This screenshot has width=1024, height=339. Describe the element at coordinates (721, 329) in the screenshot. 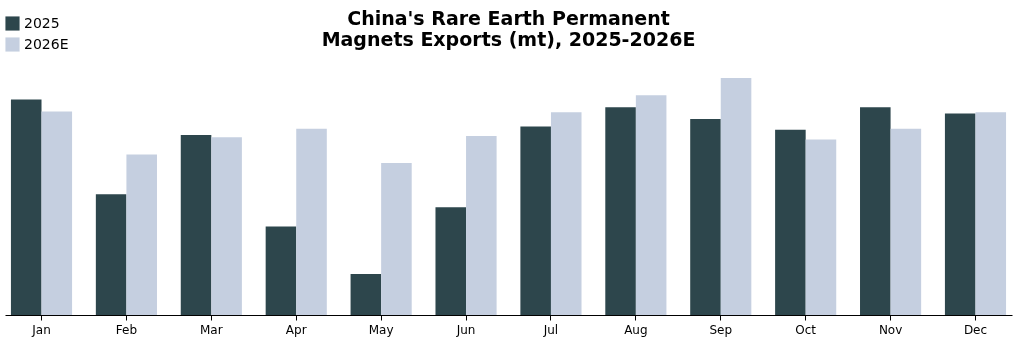

I see `x-tick-label: Sep` at that location.